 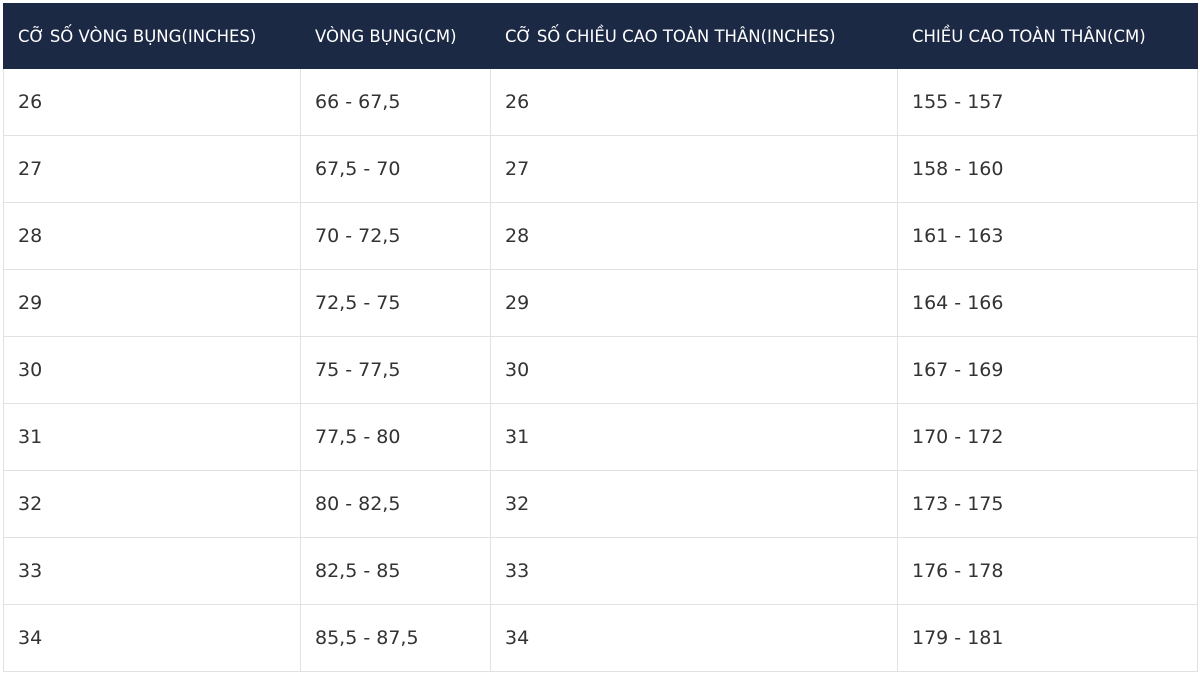 I want to click on table-cell: 176 - 178, so click(x=1047, y=571).